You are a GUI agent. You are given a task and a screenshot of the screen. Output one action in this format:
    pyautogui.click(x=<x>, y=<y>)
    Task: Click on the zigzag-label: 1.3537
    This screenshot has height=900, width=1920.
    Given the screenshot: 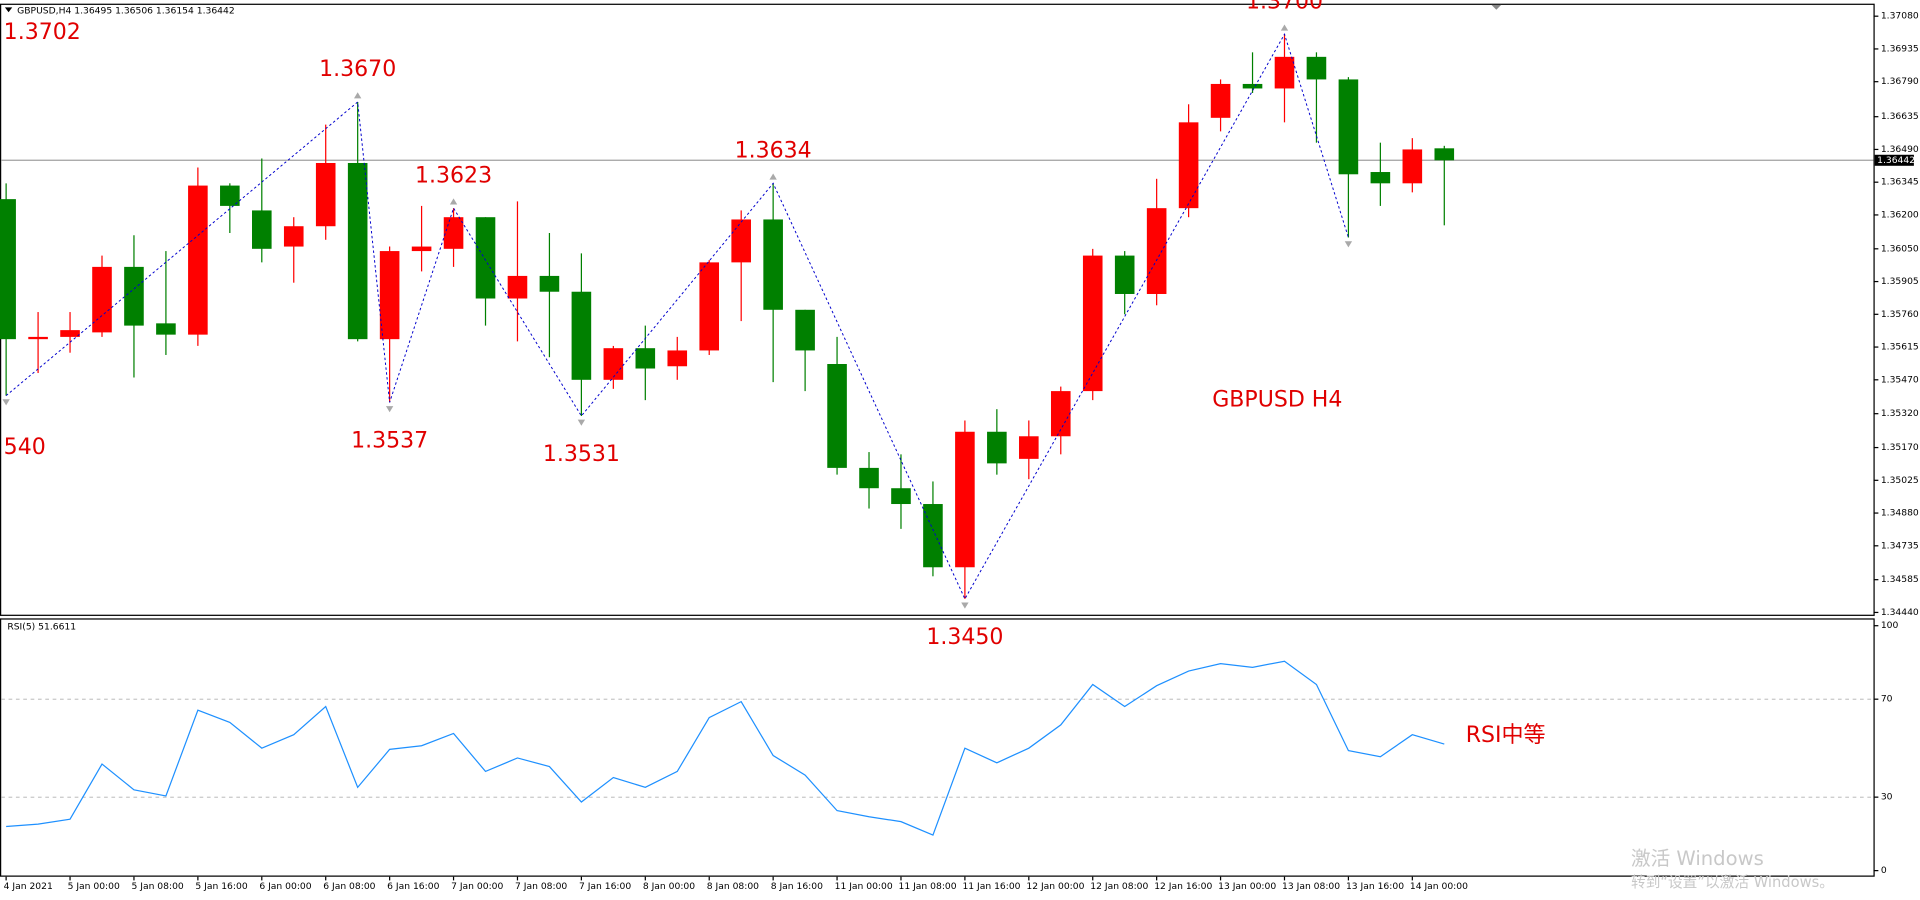 What is the action you would take?
    pyautogui.click(x=389, y=441)
    